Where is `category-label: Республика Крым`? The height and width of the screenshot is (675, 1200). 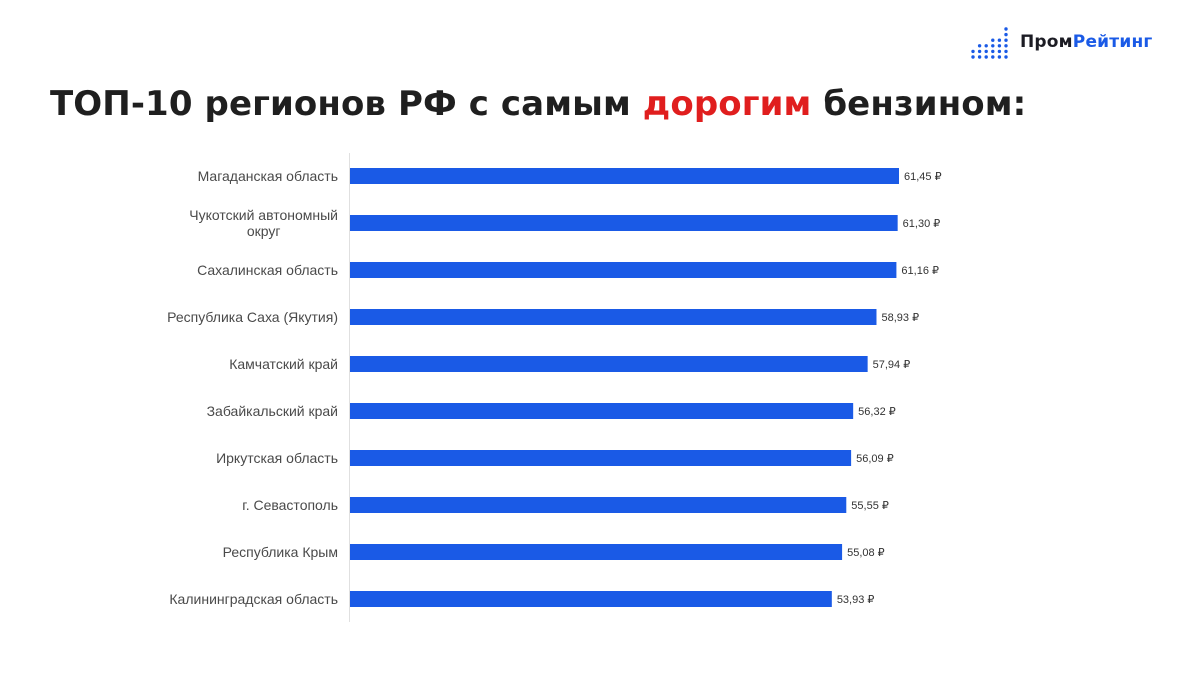 category-label: Республика Крым is located at coordinates (280, 552).